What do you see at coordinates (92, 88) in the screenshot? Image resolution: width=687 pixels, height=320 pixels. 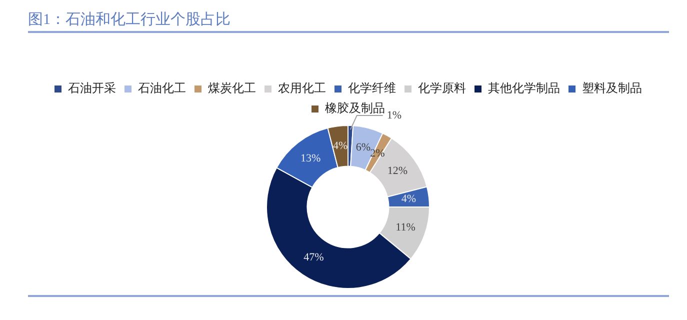 I see `legend-label: 石油开采` at bounding box center [92, 88].